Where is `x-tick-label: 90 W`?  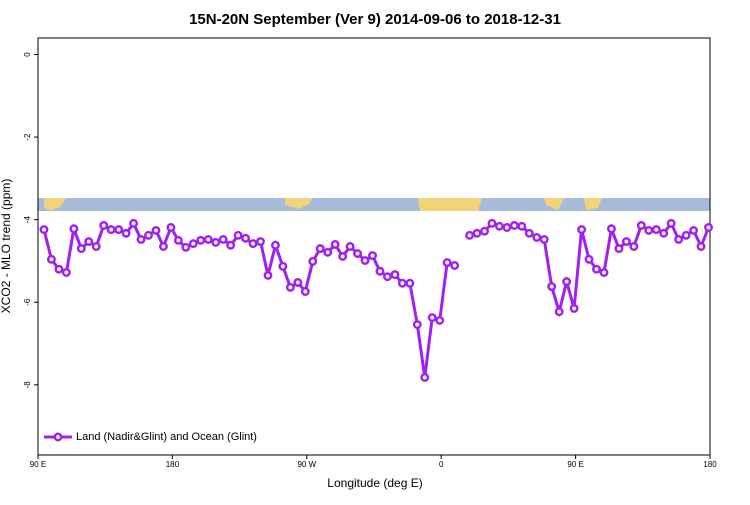 x-tick-label: 90 W is located at coordinates (306, 464).